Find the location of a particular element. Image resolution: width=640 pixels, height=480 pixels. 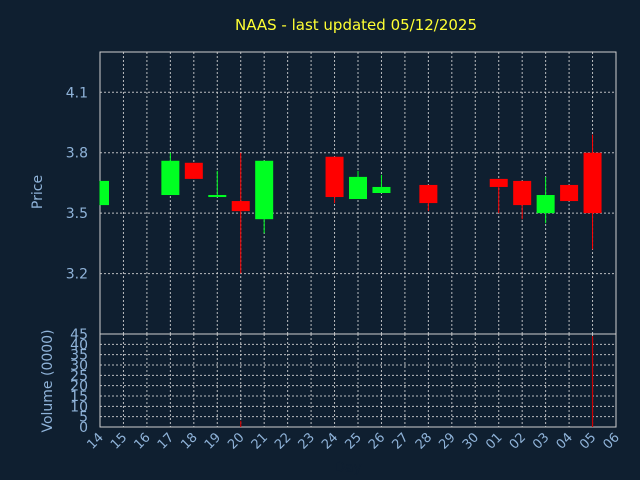

x-tick-label: 05 is located at coordinates (588, 441).